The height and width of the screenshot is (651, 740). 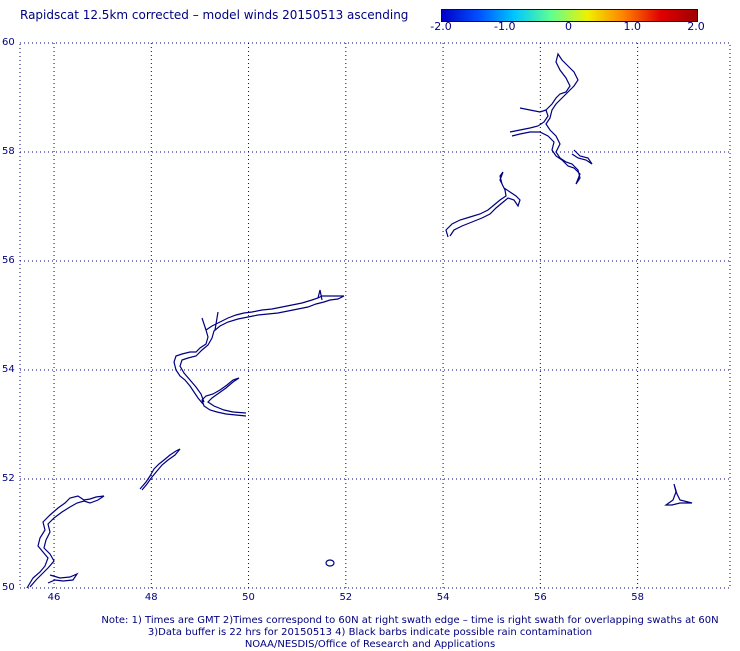 I want to click on x-tick-label: 54, so click(x=443, y=597).